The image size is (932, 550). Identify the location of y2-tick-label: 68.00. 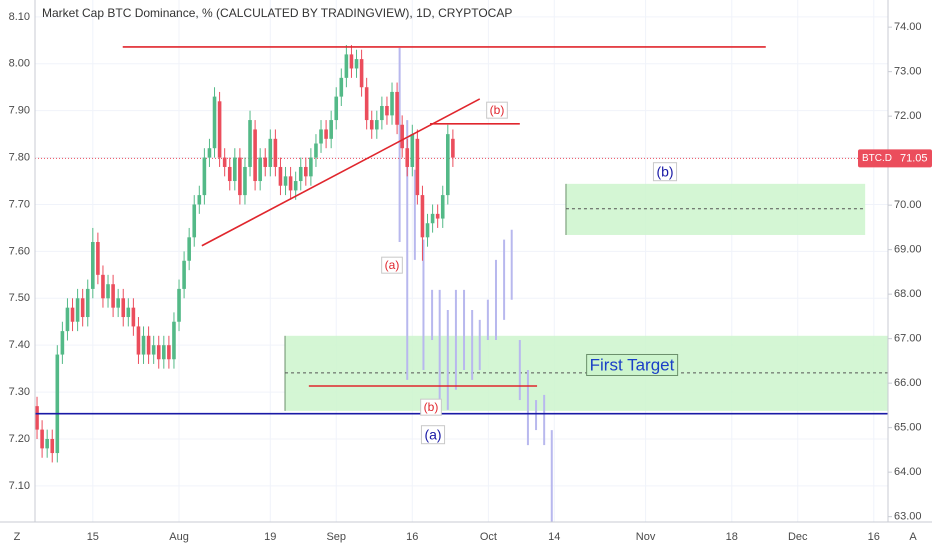
(908, 294).